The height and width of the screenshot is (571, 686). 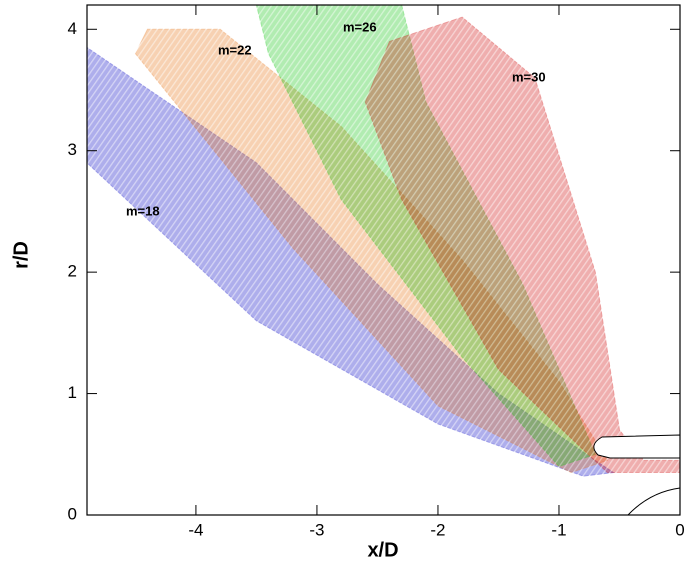 What do you see at coordinates (21, 255) in the screenshot?
I see `y-axis-label: r/D` at bounding box center [21, 255].